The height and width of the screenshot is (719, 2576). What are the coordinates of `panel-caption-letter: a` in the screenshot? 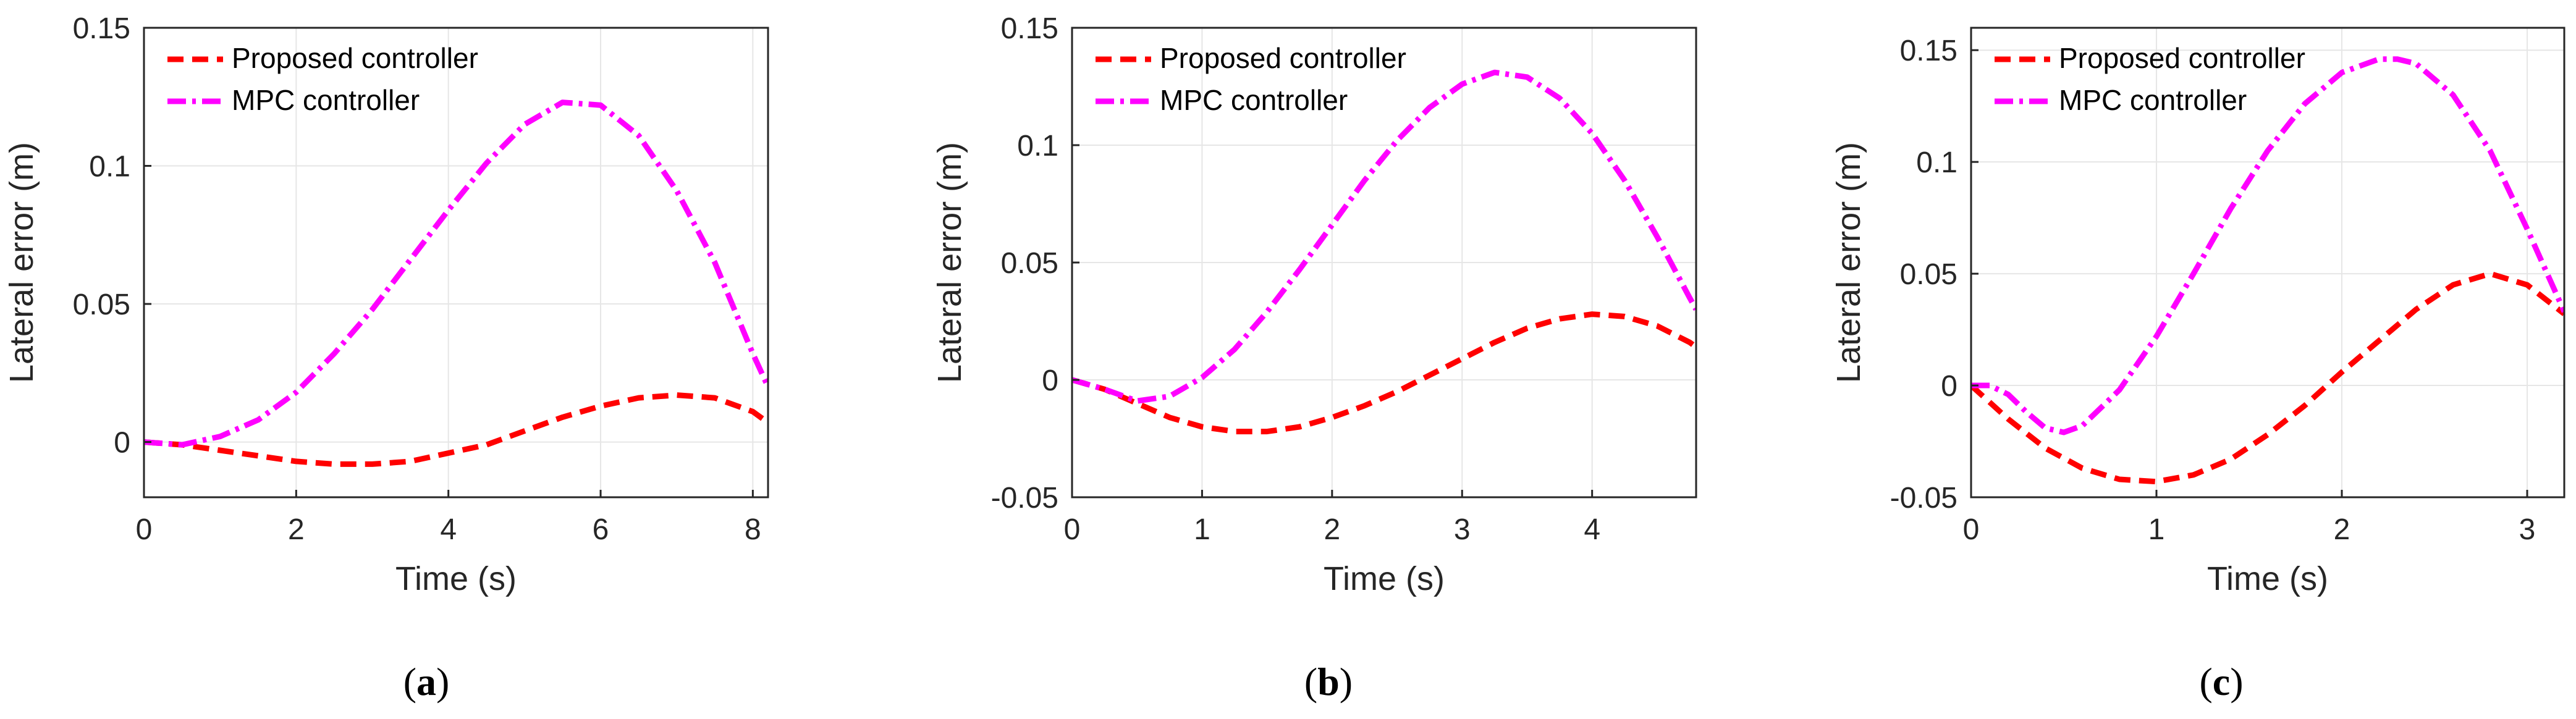 It's located at (426, 682).